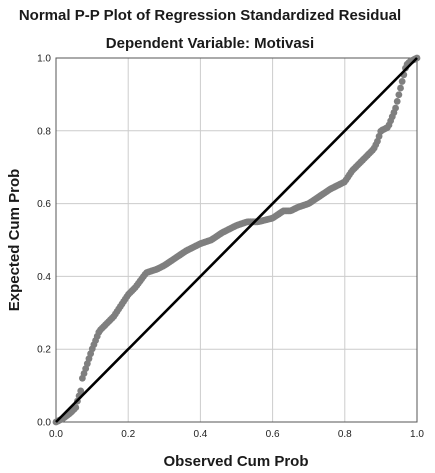 The image size is (435, 473). Describe the element at coordinates (236, 434) in the screenshot. I see `x-tick-labels: 0.0 0.2 0.4 0.6 0.8 1.0` at that location.